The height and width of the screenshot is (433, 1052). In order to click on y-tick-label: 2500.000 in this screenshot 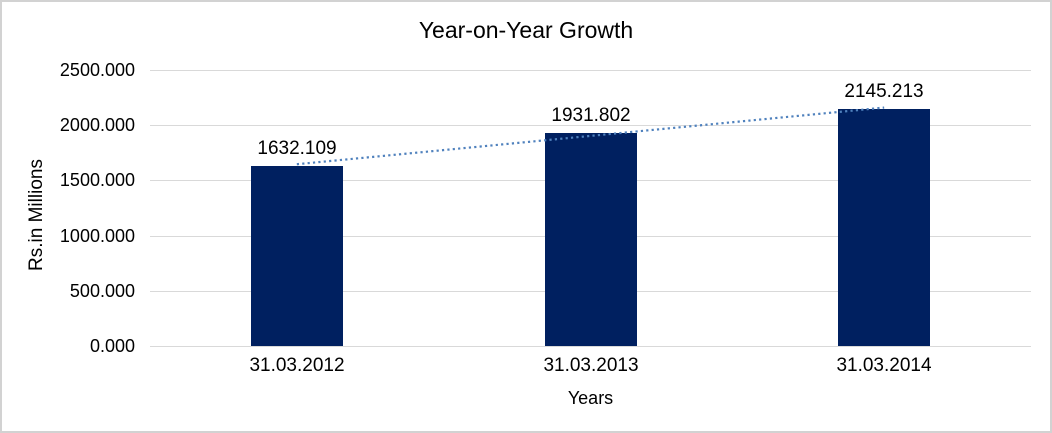, I will do `click(97, 70)`.